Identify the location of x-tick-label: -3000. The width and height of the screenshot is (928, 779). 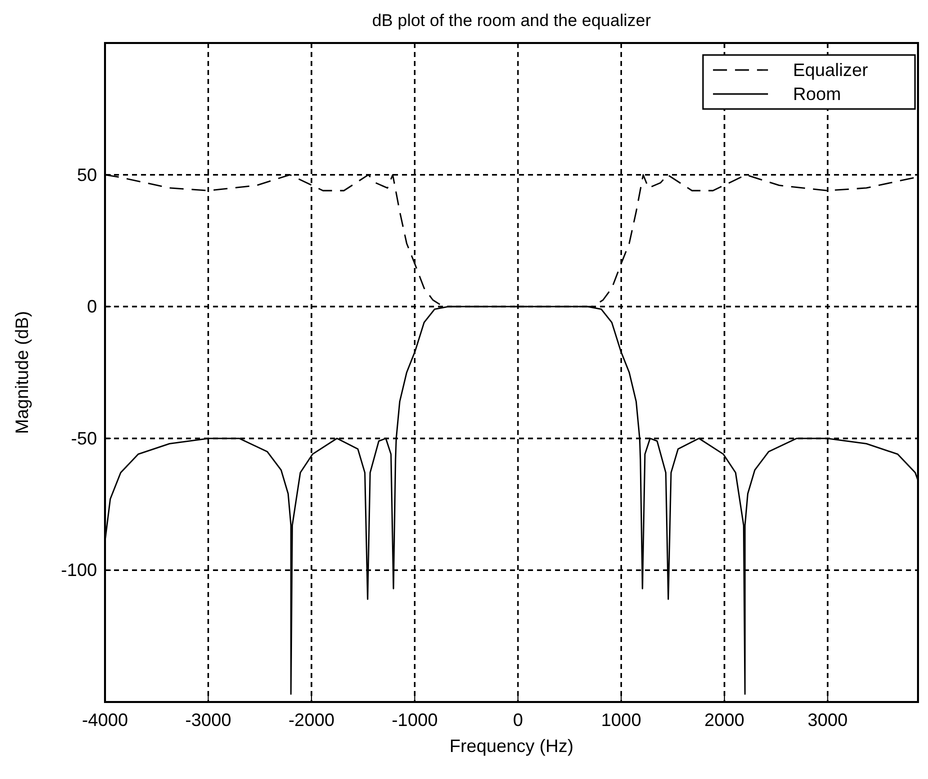
(208, 720).